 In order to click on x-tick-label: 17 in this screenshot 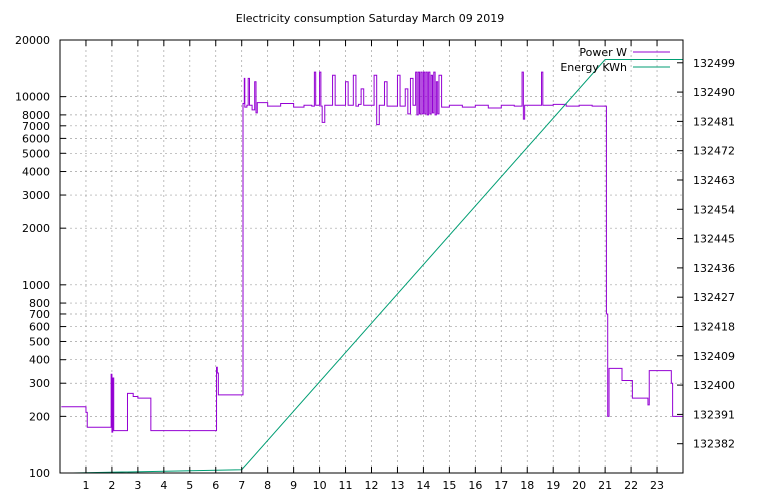, I will do `click(501, 485)`.